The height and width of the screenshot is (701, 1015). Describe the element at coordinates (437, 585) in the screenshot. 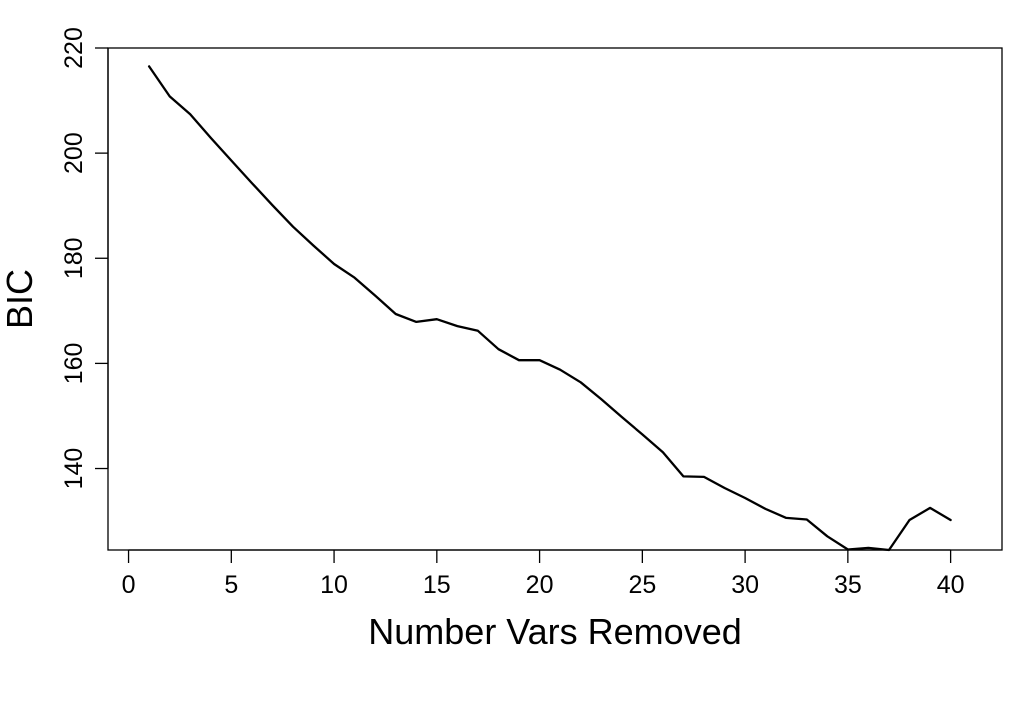

I see `x-tick-label: 15` at that location.